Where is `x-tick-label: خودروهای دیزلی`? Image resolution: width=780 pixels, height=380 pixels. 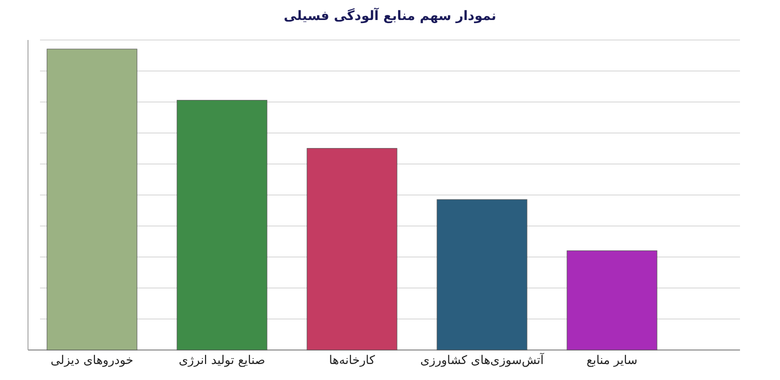 x-tick-label: خودروهای دیزلی is located at coordinates (92, 360).